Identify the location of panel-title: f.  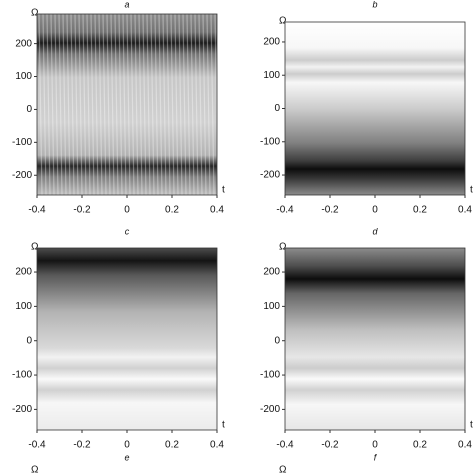
(376, 457).